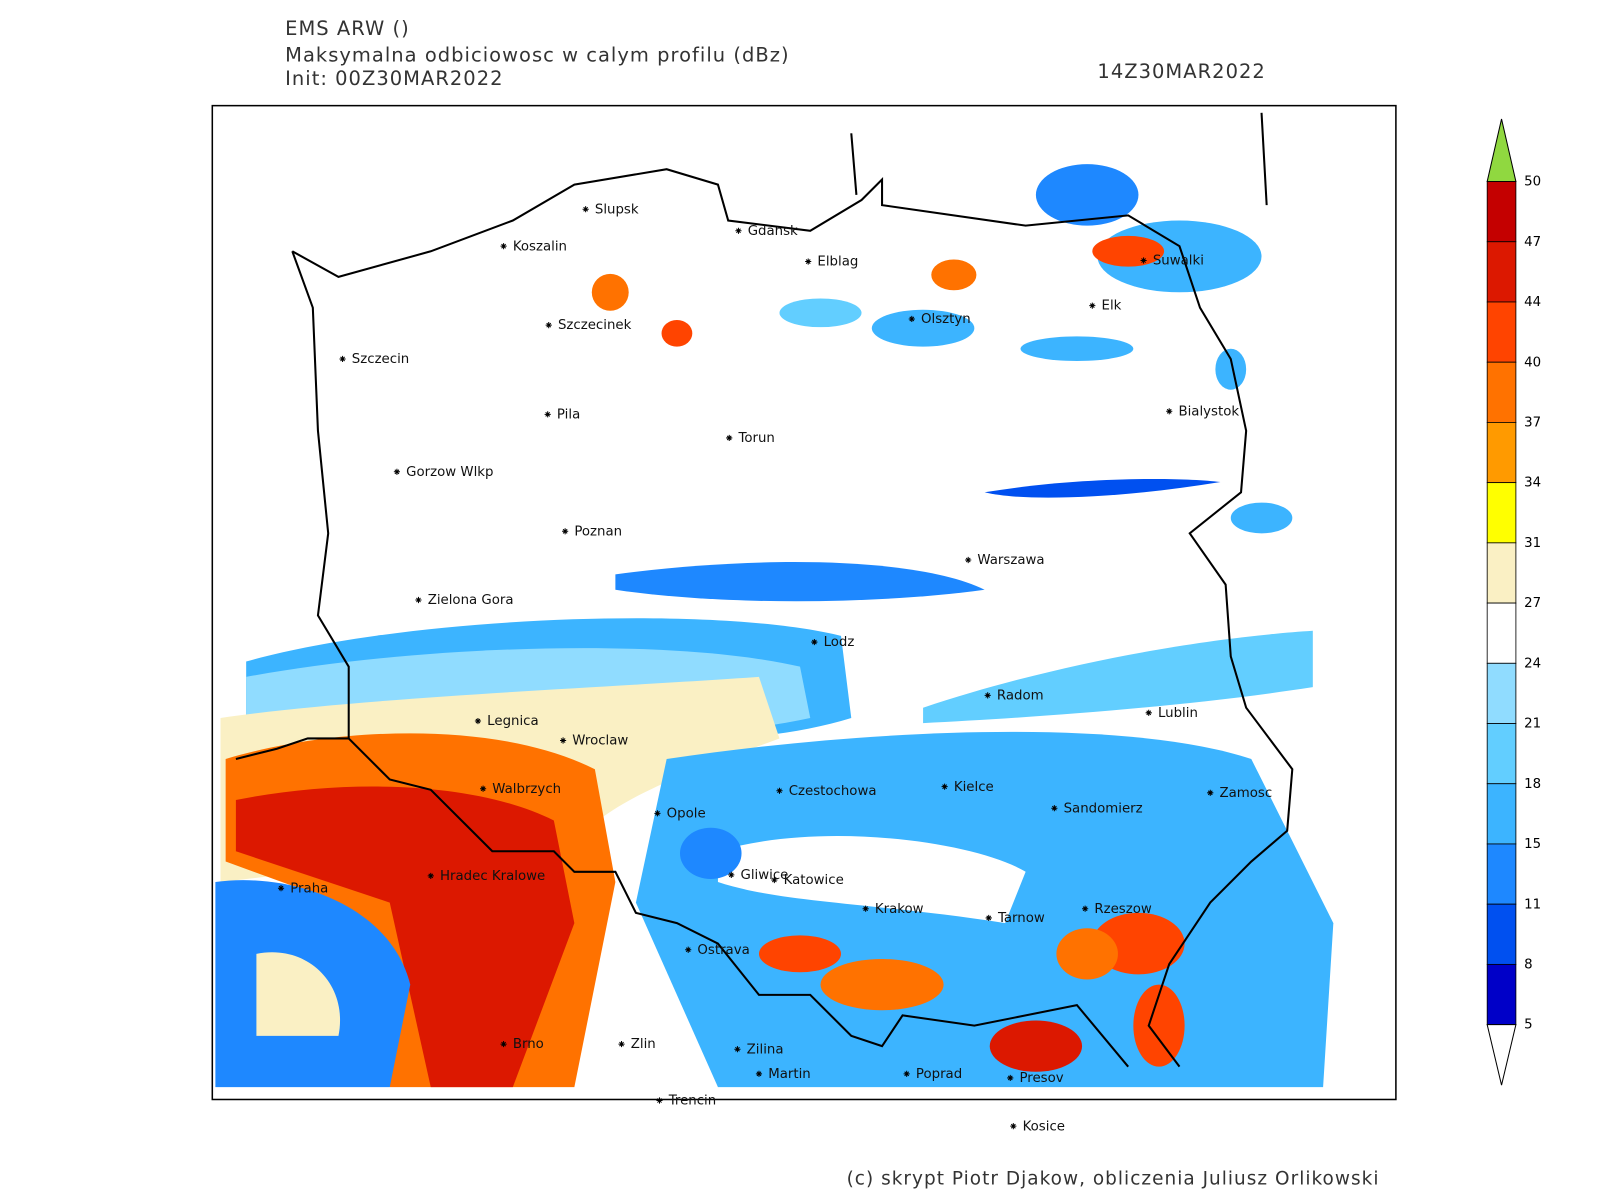  I want to click on city-label: Bialystok, so click(1208, 411).